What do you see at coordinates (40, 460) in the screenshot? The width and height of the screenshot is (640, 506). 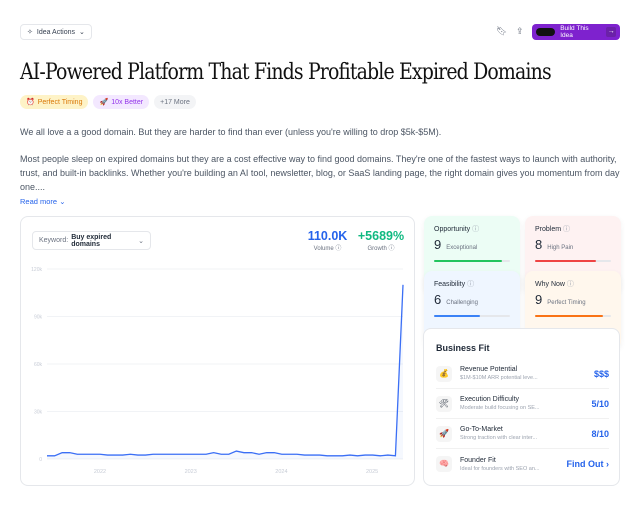 I see `y-tick-label: 0` at bounding box center [40, 460].